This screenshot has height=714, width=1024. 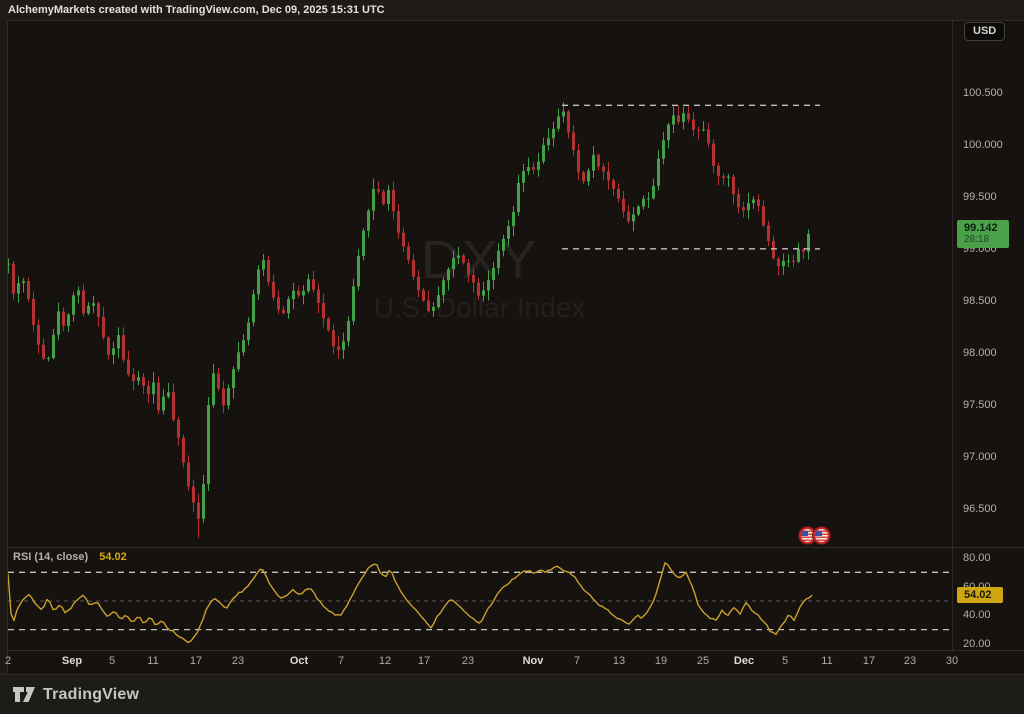 I want to click on bar-countdown: 28:18, so click(x=977, y=240).